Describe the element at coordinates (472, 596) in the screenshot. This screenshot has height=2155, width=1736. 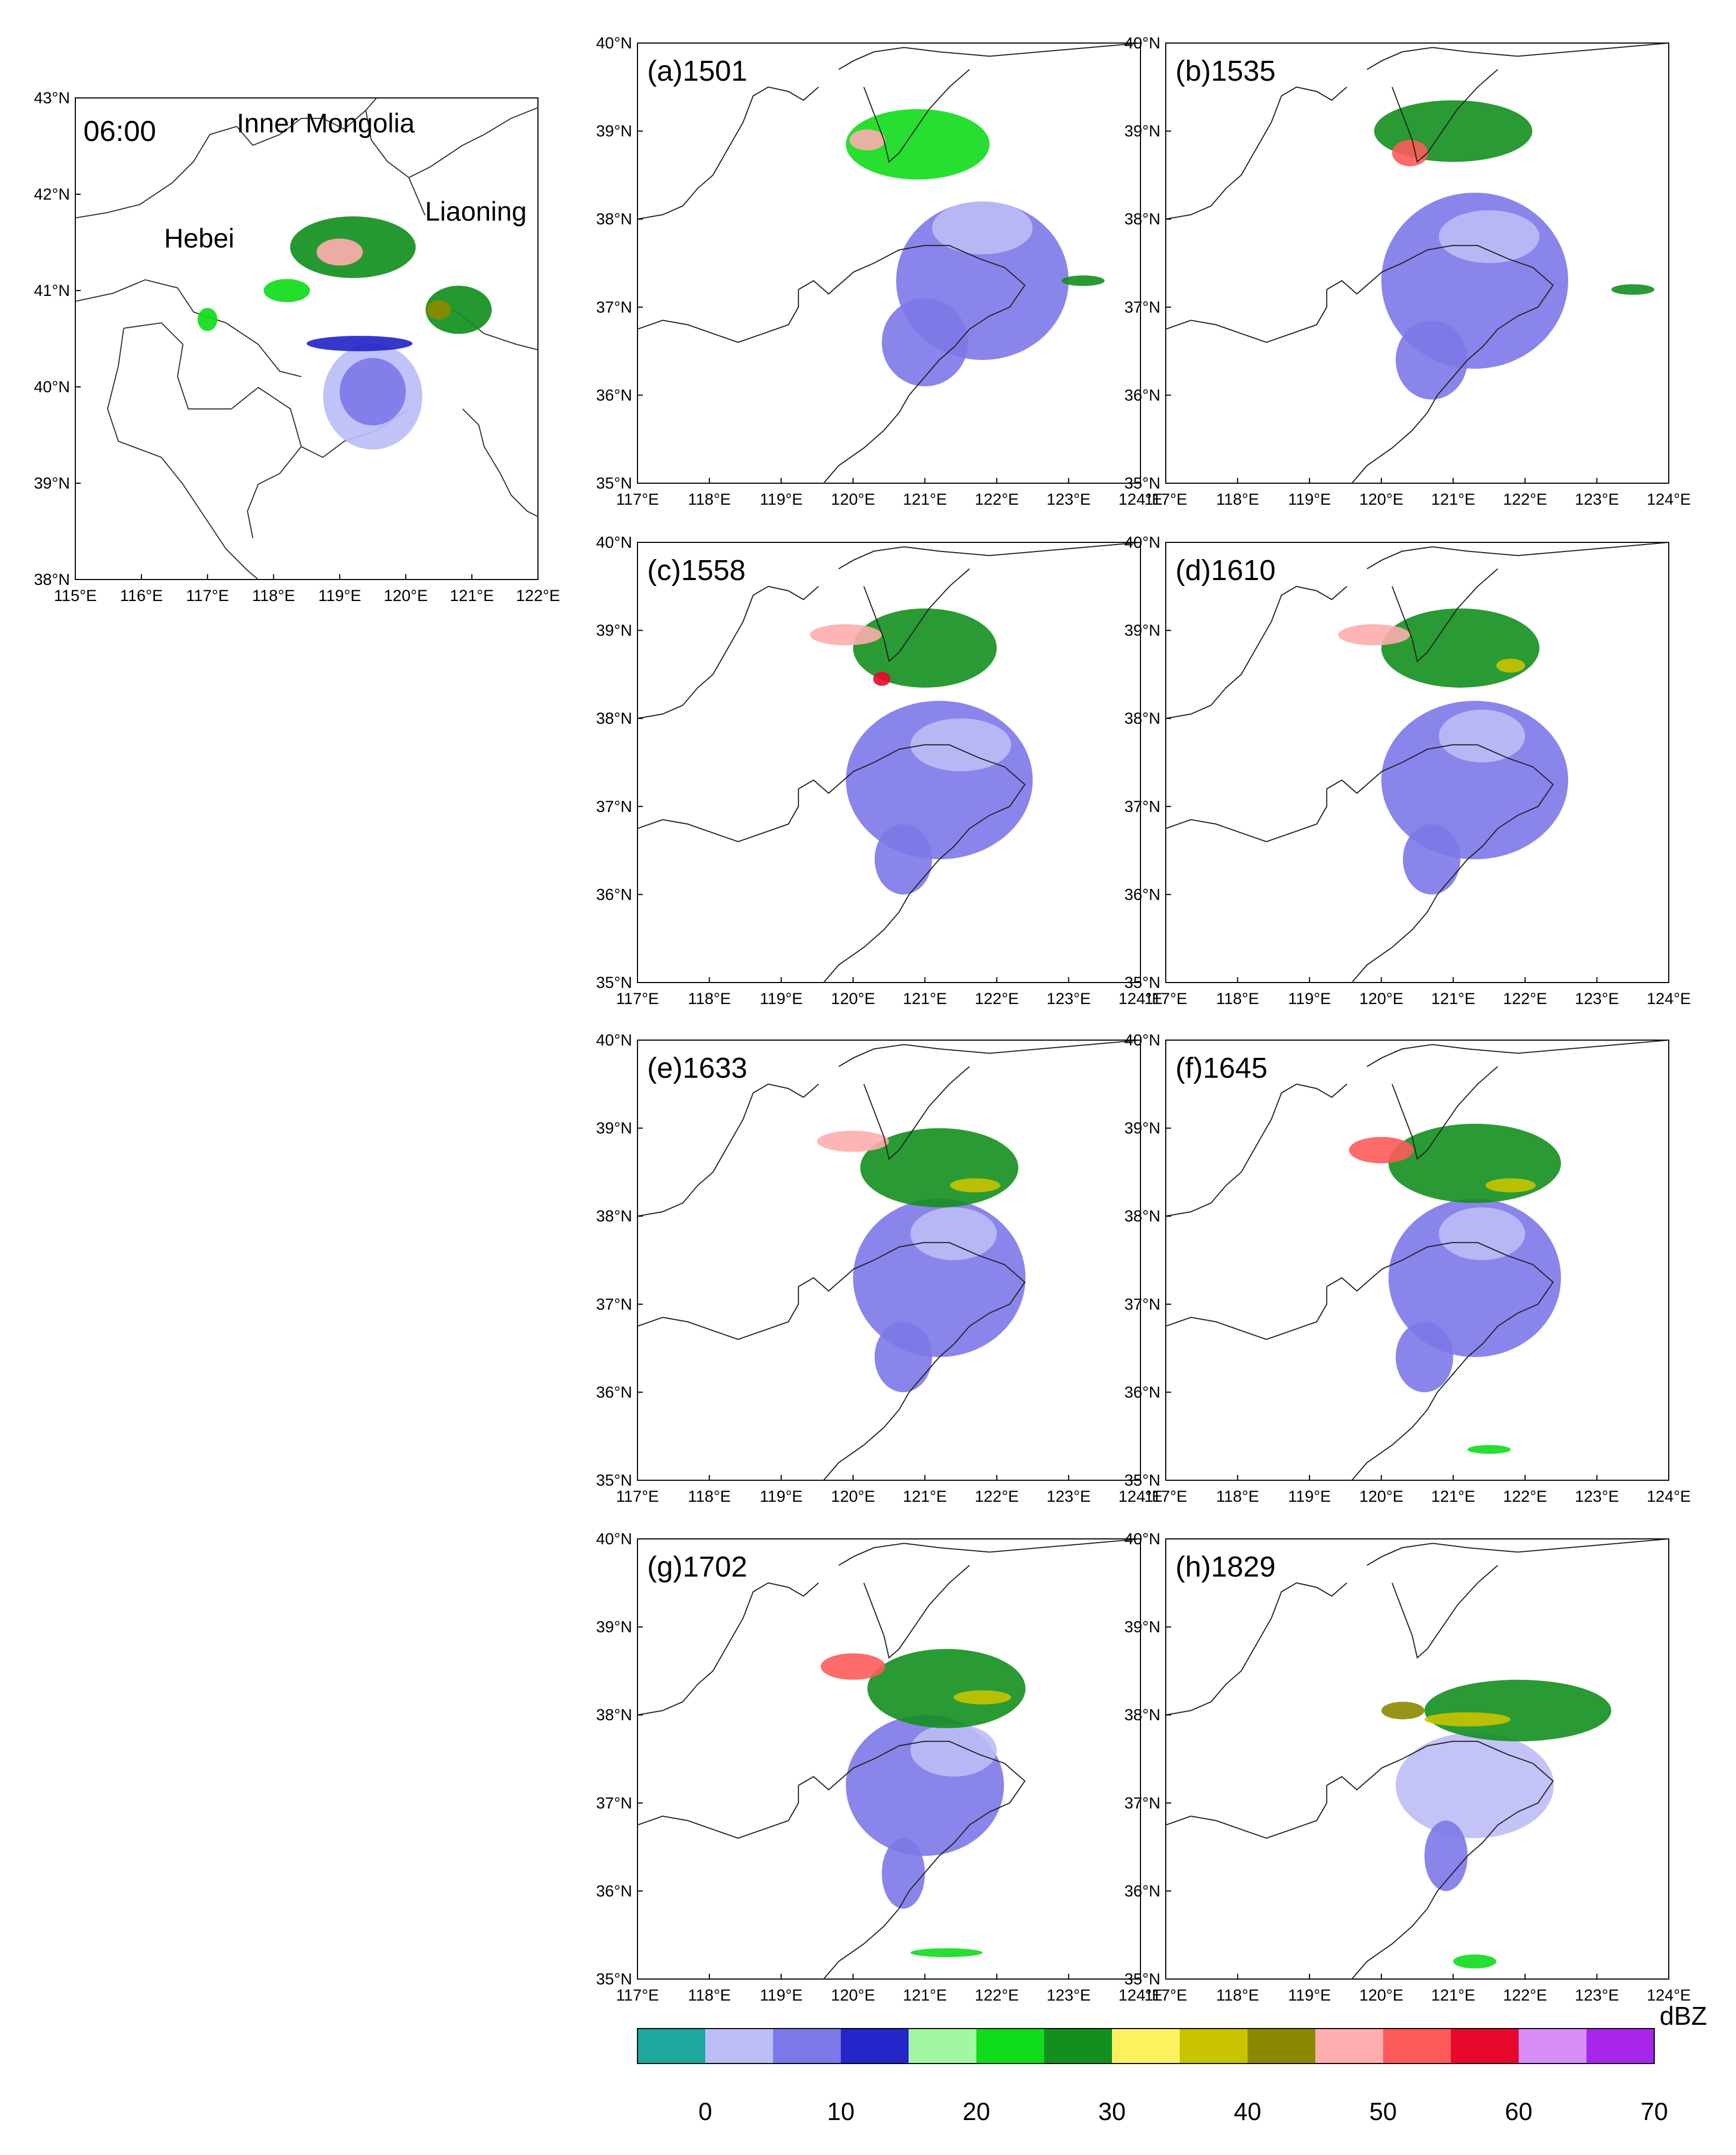
I see `overview-lon-tick-label: 121°E` at that location.